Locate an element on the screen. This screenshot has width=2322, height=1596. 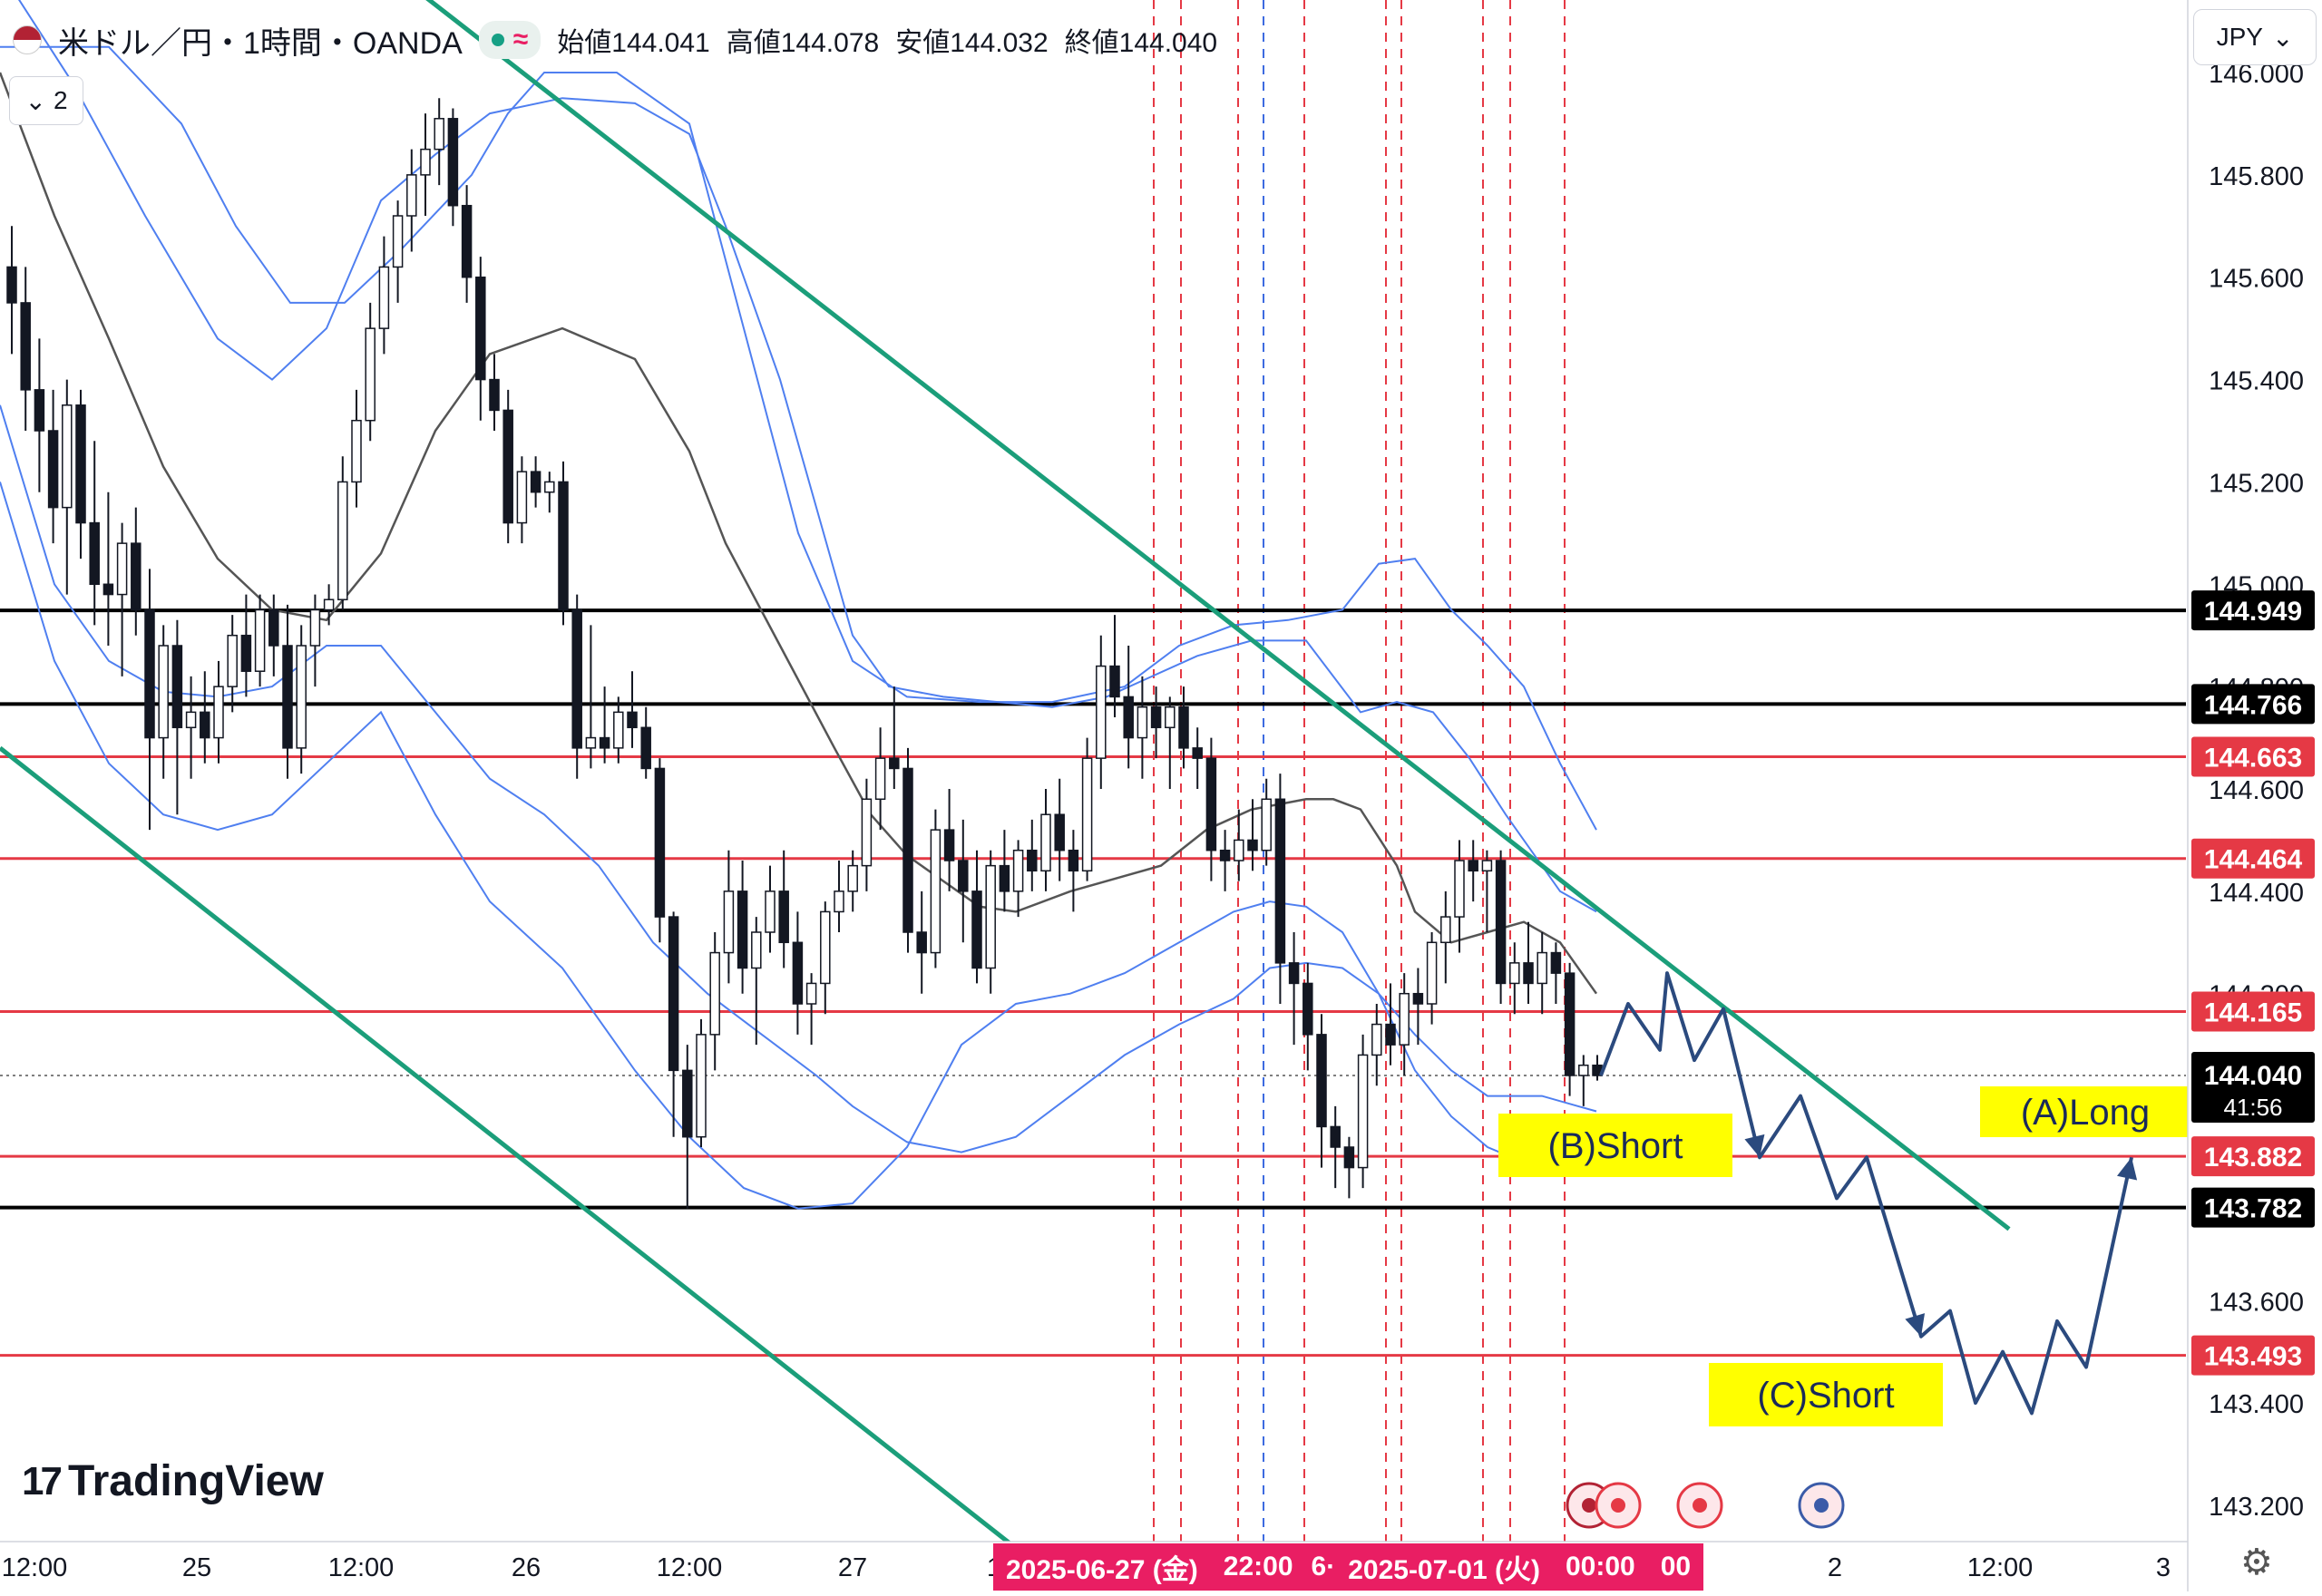
annotation-c-short: (C)Short is located at coordinates (1825, 1396).